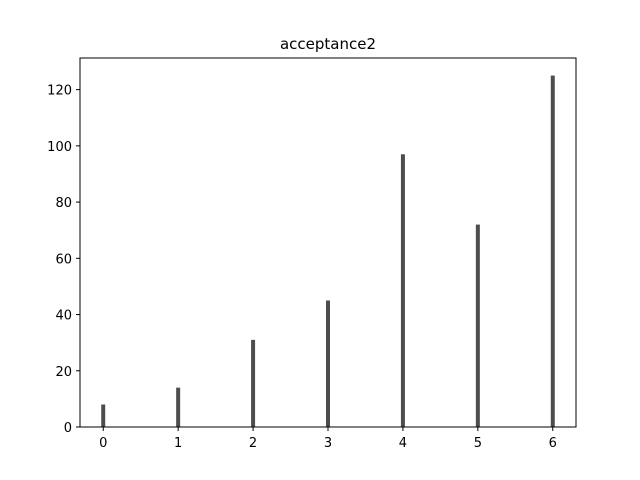 The image size is (640, 480). I want to click on x-axis: 0 1 2 3 4 5 6, so click(328, 439).